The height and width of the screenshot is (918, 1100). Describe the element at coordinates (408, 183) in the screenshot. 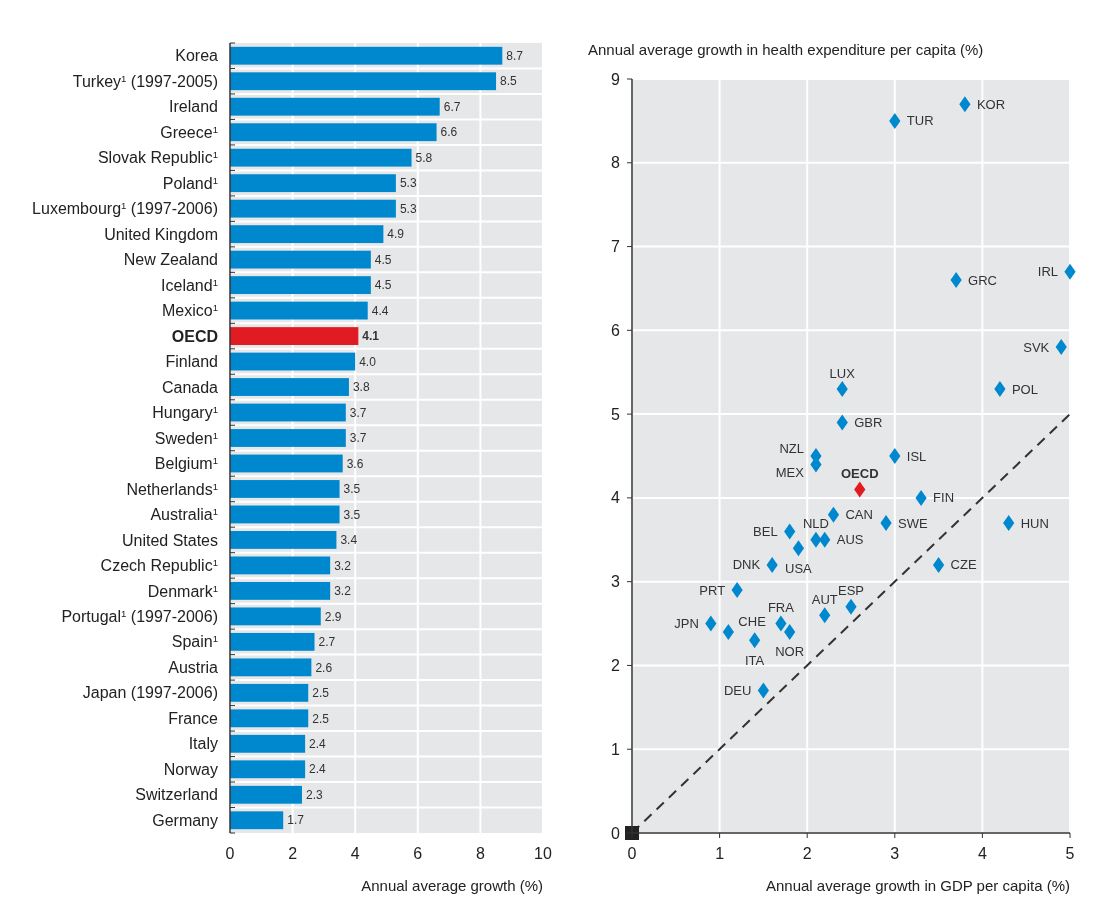

I see `data-label: 5.3` at that location.